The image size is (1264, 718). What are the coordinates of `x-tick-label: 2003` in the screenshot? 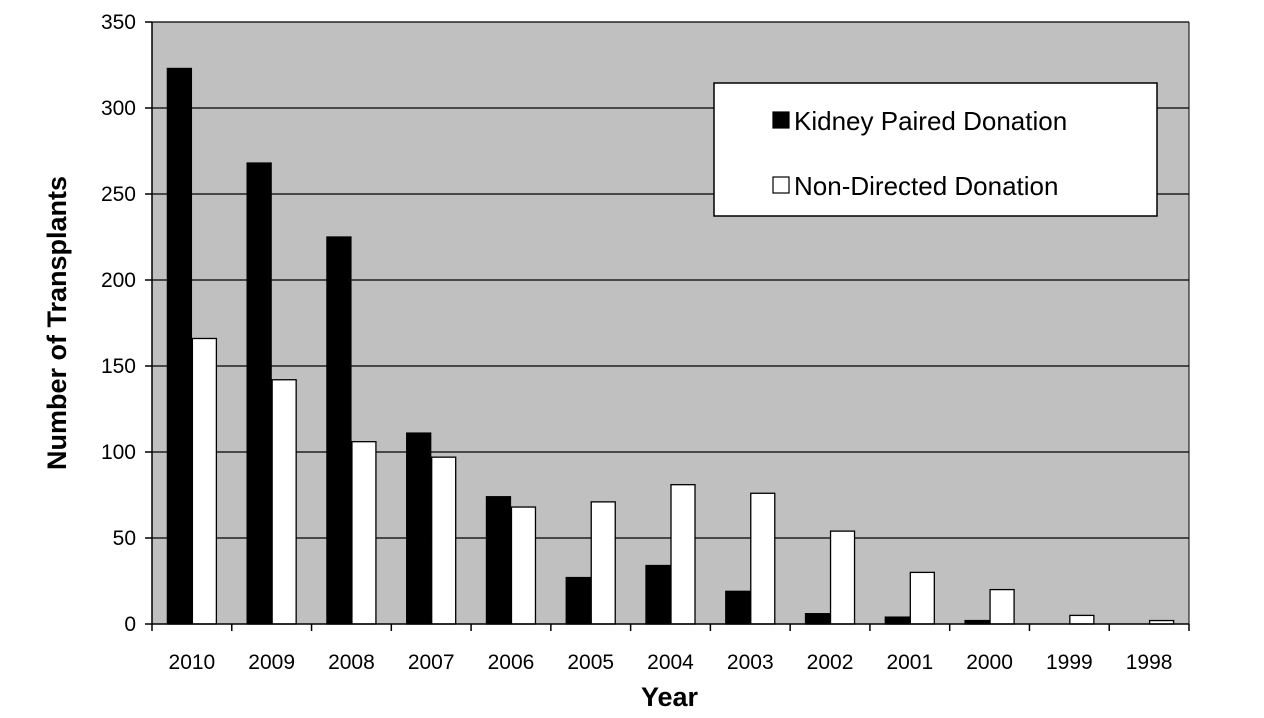 It's located at (750, 662).